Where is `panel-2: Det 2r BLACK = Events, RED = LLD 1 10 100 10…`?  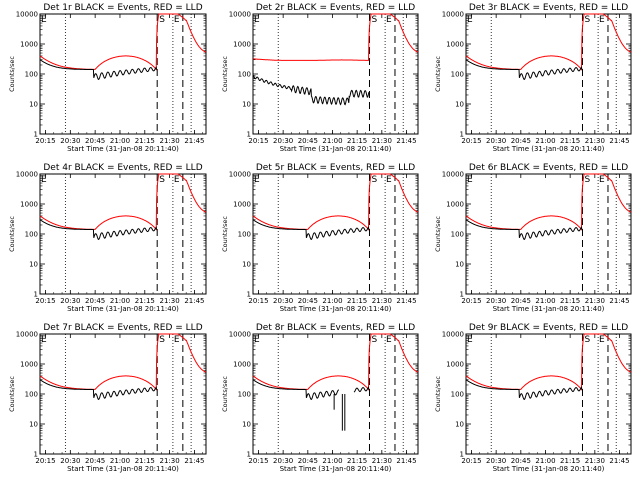 panel-2: Det 2r BLACK = Events, RED = LLD 1 10 100 10… is located at coordinates (320, 78).